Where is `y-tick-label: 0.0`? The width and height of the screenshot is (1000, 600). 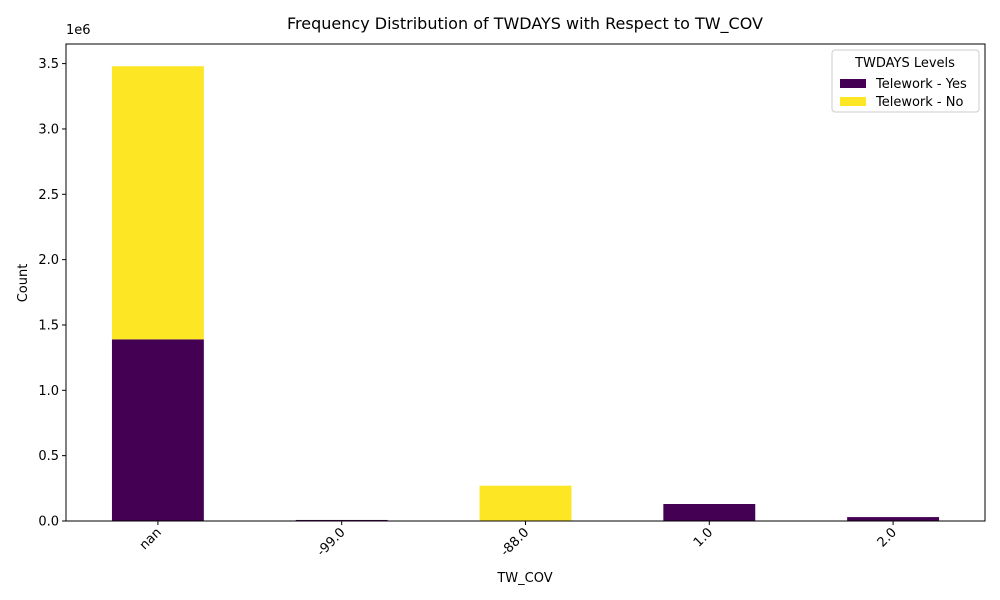
y-tick-label: 0.0 is located at coordinates (48, 522).